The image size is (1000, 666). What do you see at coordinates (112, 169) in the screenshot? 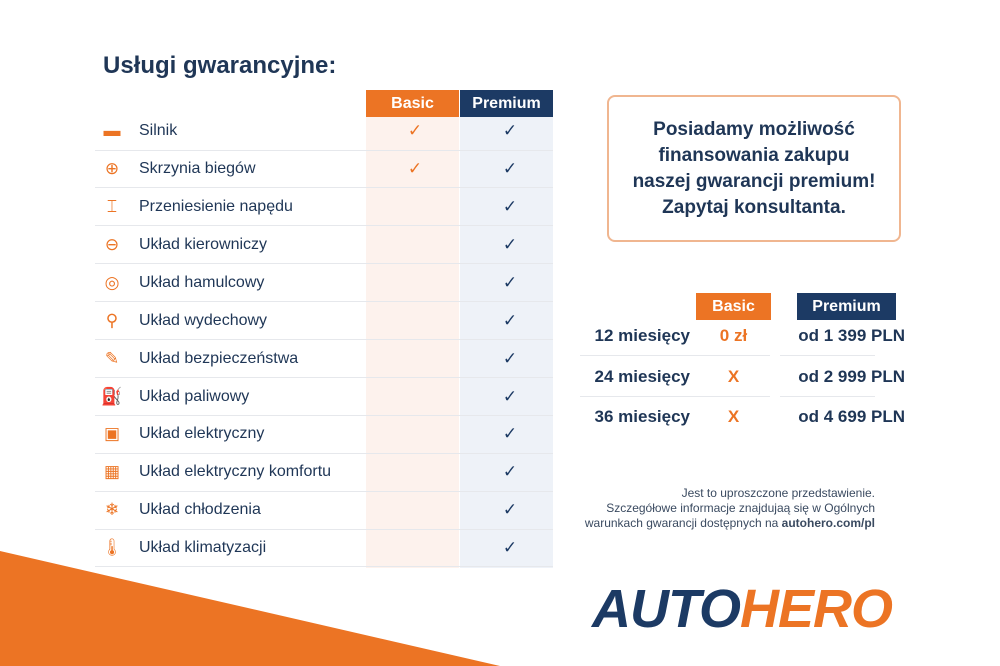
I see `gearbox-icon: ⊕` at bounding box center [112, 169].